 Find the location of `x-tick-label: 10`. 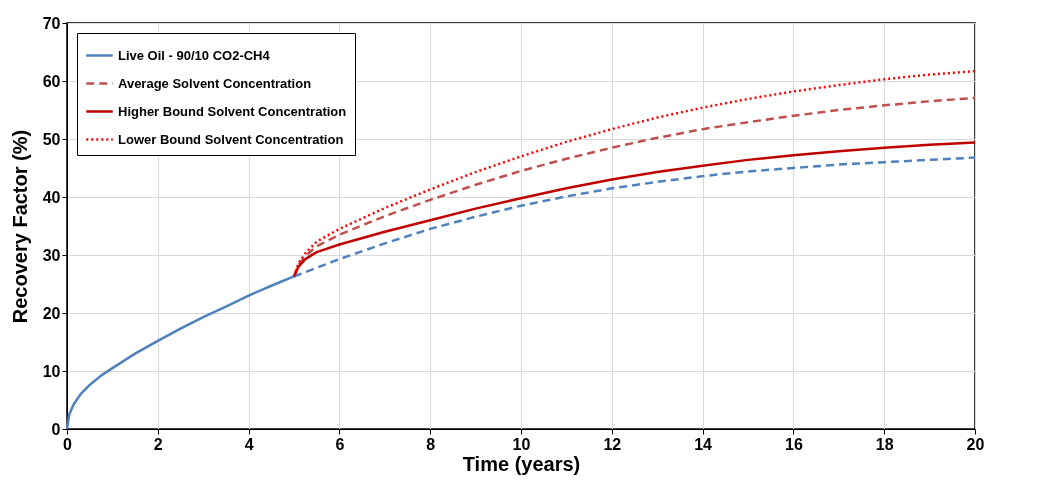

x-tick-label: 10 is located at coordinates (521, 444).